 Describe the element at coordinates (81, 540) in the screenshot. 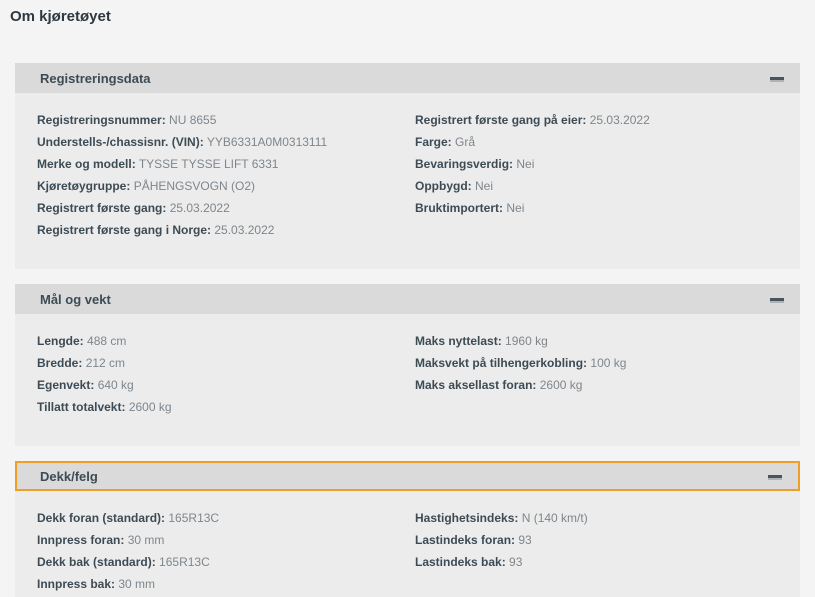

I see `field-label: Innpress foran:` at that location.